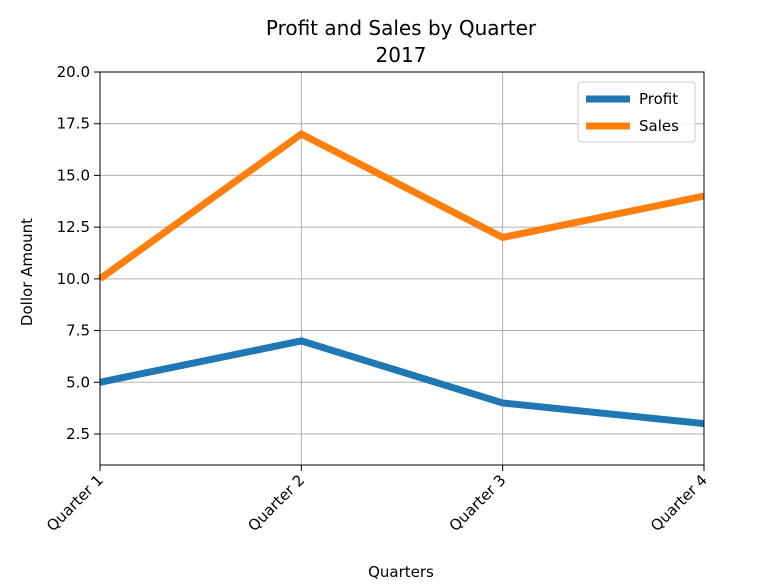  I want to click on y-tick-label: 15.0, so click(73, 175).